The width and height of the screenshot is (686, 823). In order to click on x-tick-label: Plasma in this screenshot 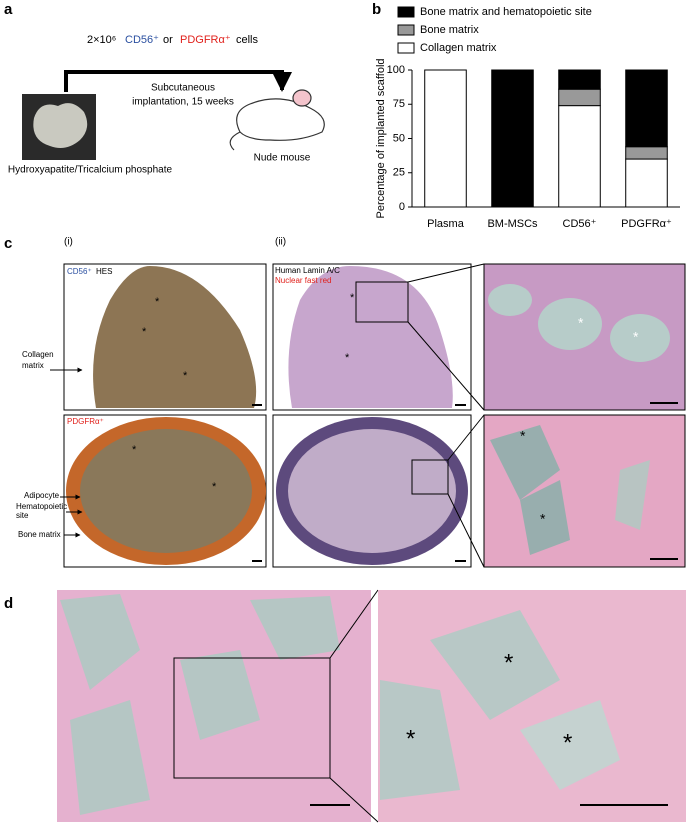, I will do `click(446, 224)`.